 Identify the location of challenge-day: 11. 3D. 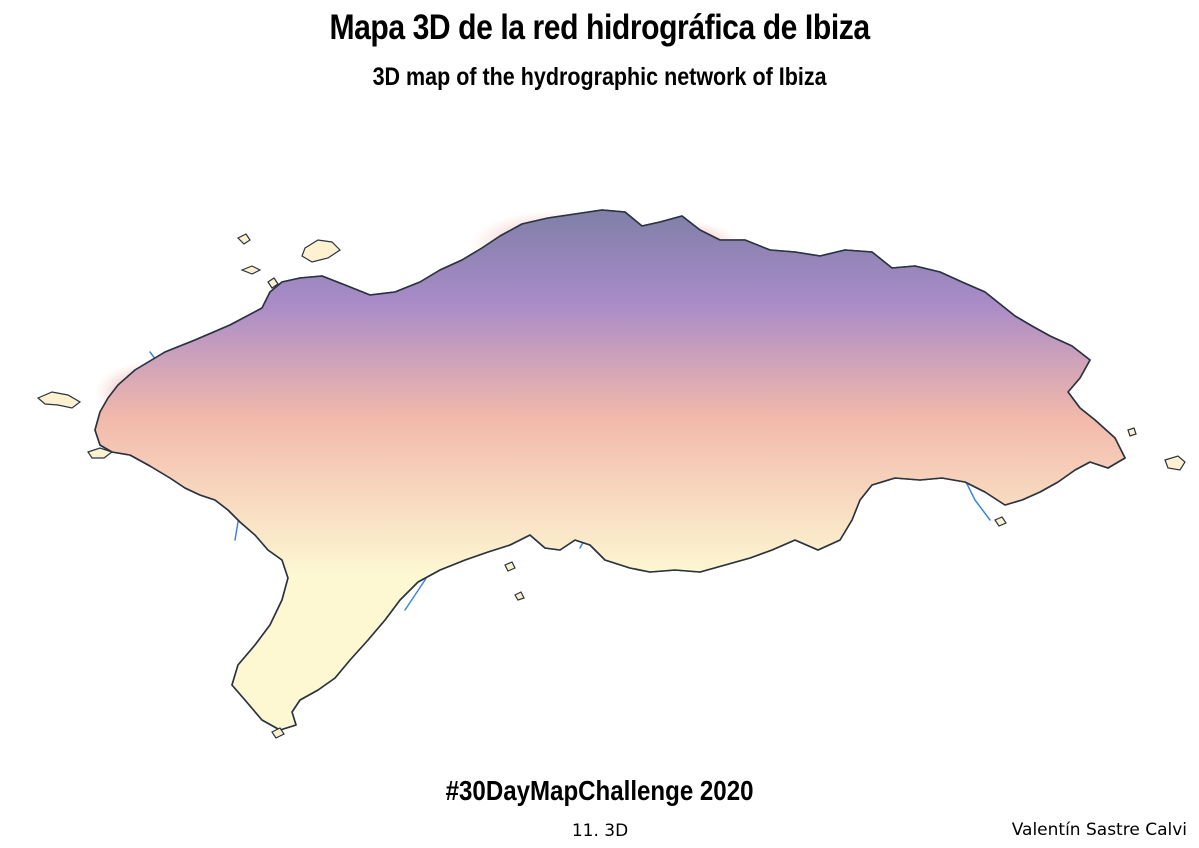
(600, 831).